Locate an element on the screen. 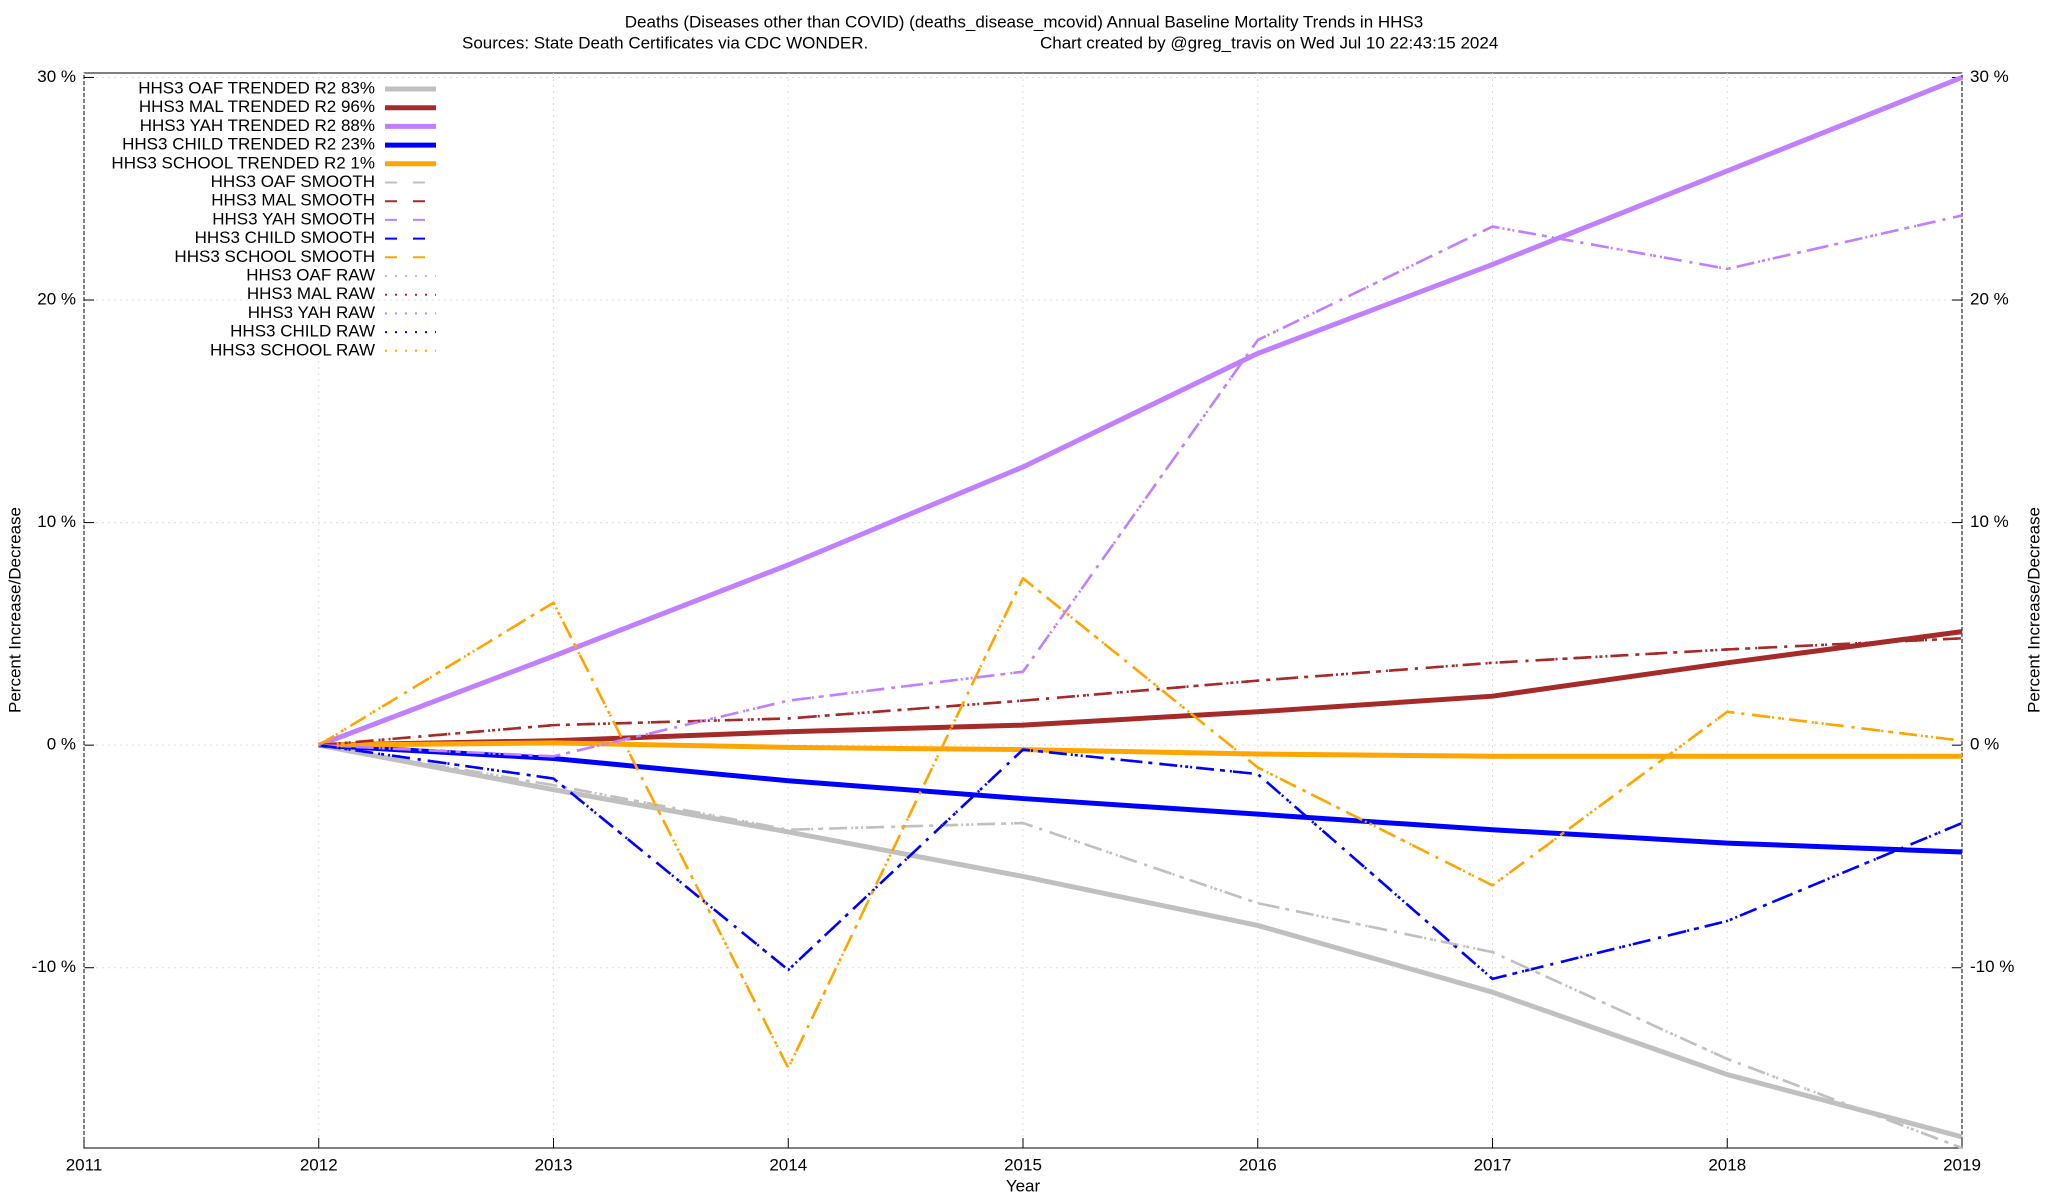  y2-tick-label: 10 % is located at coordinates (1989, 521).